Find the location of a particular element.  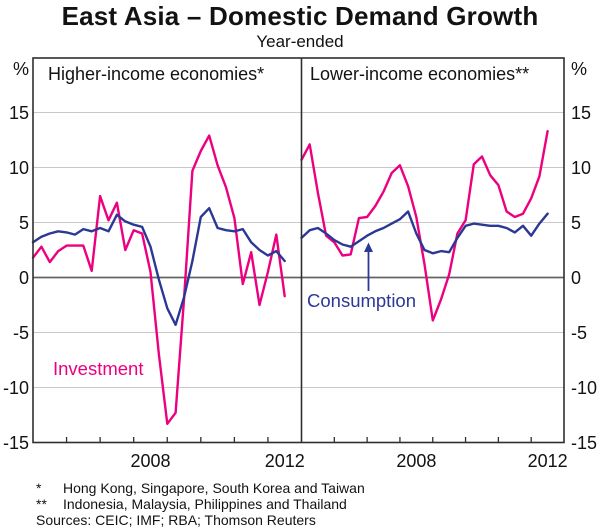

y-axis-label-right: -15 is located at coordinates (584, 443).